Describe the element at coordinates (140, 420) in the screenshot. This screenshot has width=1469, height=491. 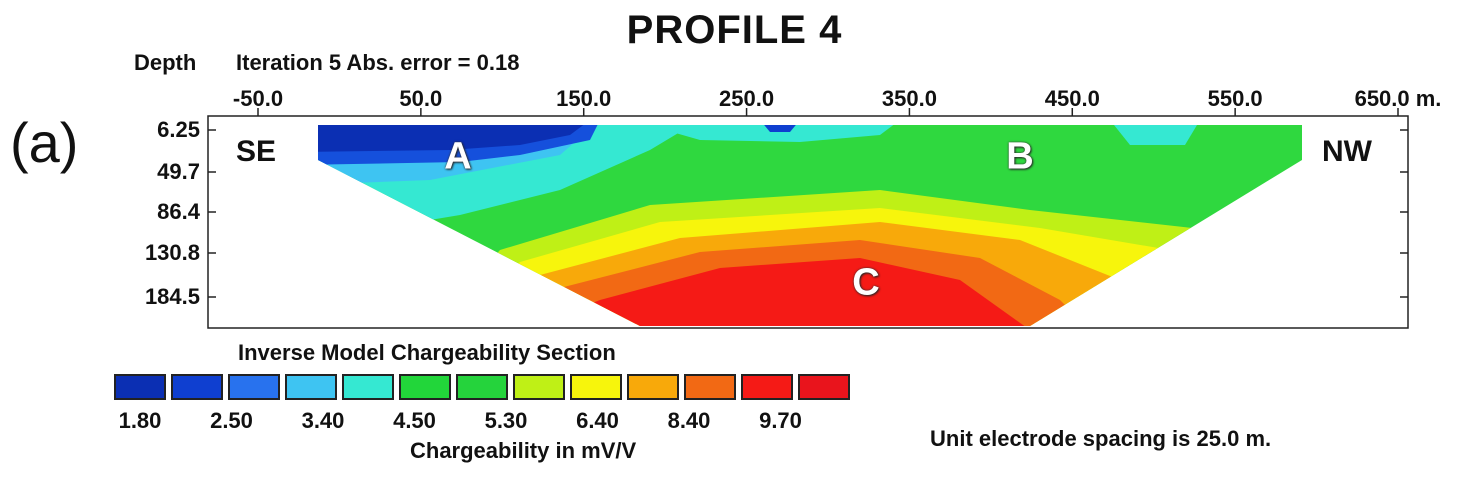
I see `legend-value: 1.80` at that location.